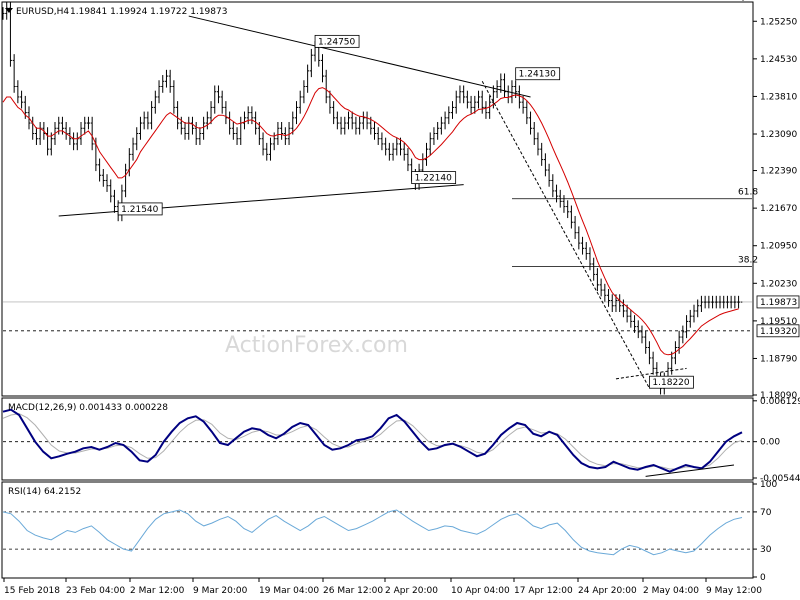  I want to click on fib-label-1: 38.2, so click(748, 261).